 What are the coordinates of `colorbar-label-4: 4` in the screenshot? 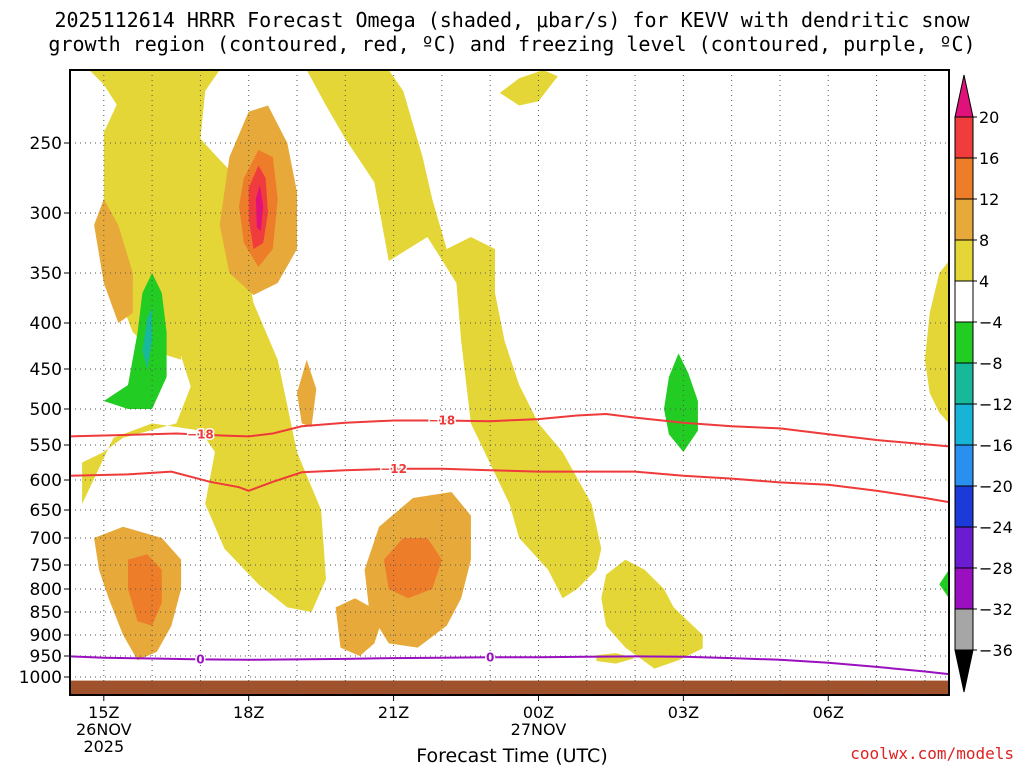 It's located at (984, 281).